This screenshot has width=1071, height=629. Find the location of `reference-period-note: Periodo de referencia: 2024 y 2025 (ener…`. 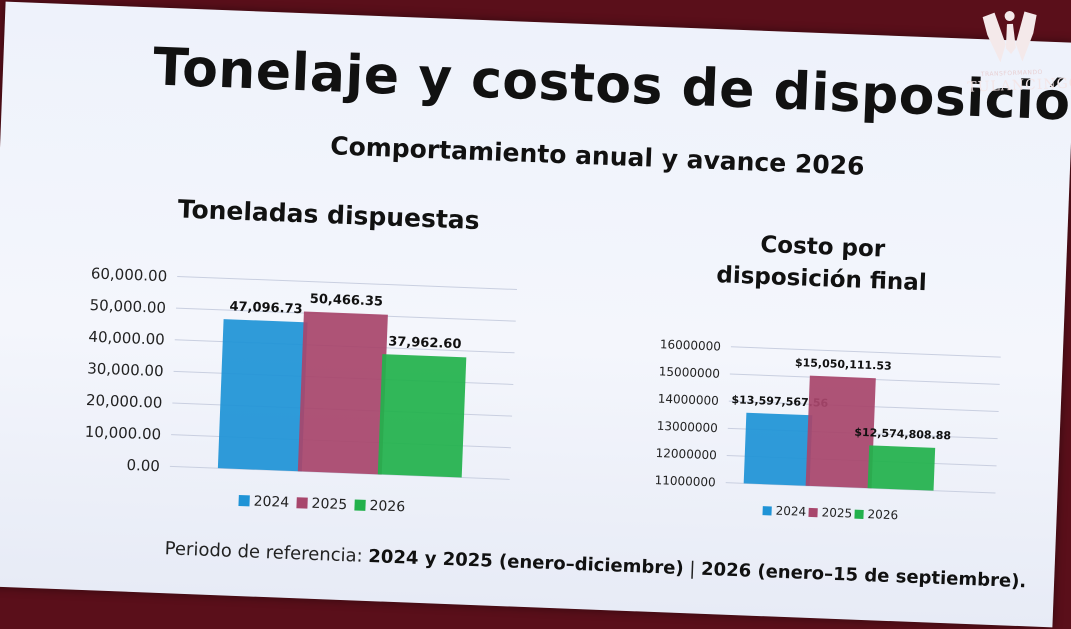

reference-period-note: Periodo de referencia: 2024 y 2025 (ener… is located at coordinates (595, 565).